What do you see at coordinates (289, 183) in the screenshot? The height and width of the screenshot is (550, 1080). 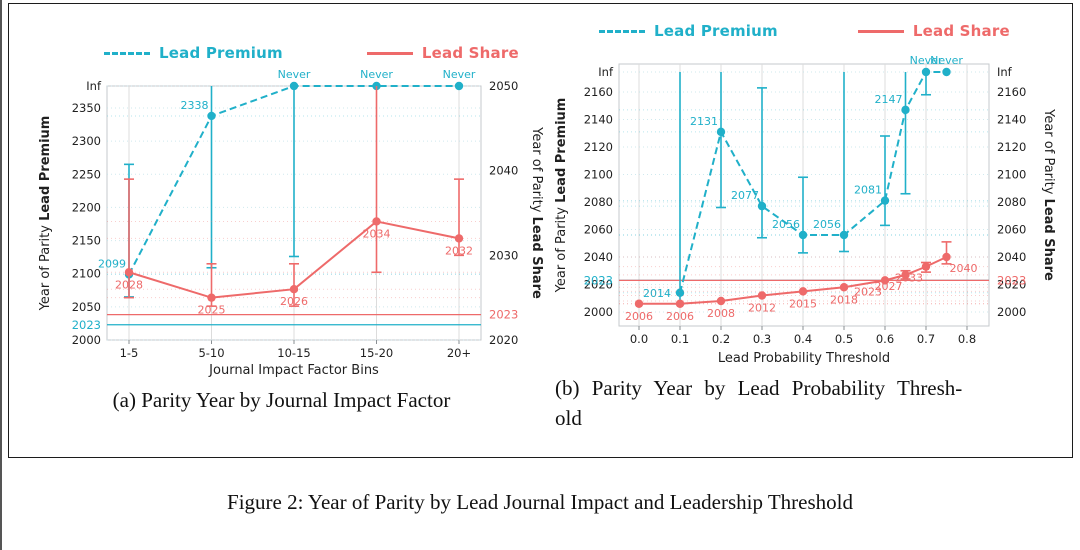 I see `chart-a-series-premium: 2099 2338 Never Never Never` at bounding box center [289, 183].